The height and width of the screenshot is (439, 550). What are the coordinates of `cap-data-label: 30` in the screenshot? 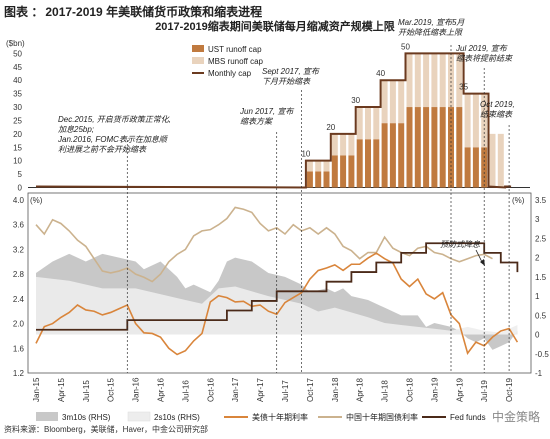 It's located at (355, 100).